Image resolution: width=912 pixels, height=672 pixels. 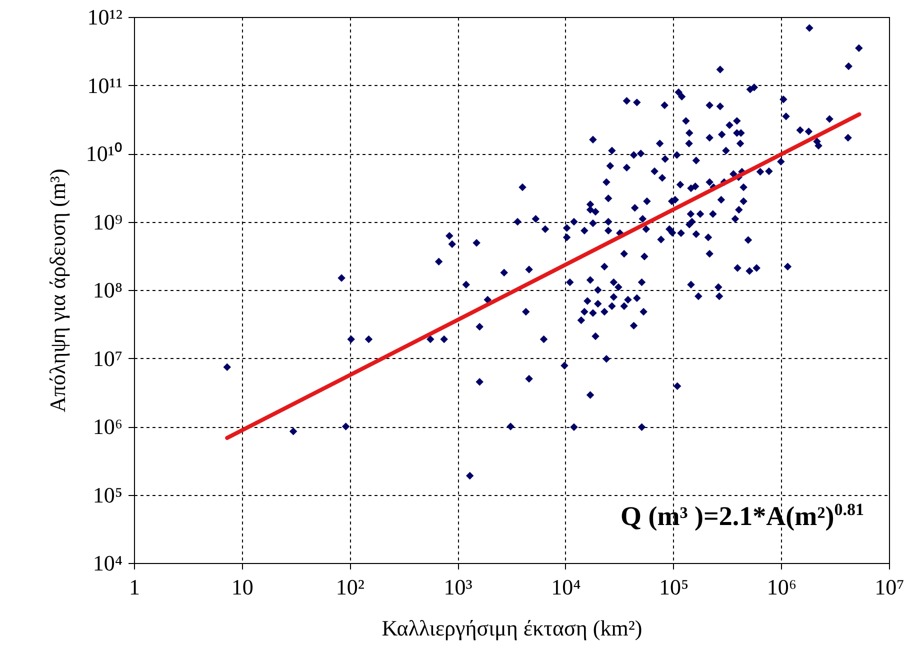 What do you see at coordinates (107, 358) in the screenshot?
I see `y-tick-label: 10⁷` at bounding box center [107, 358].